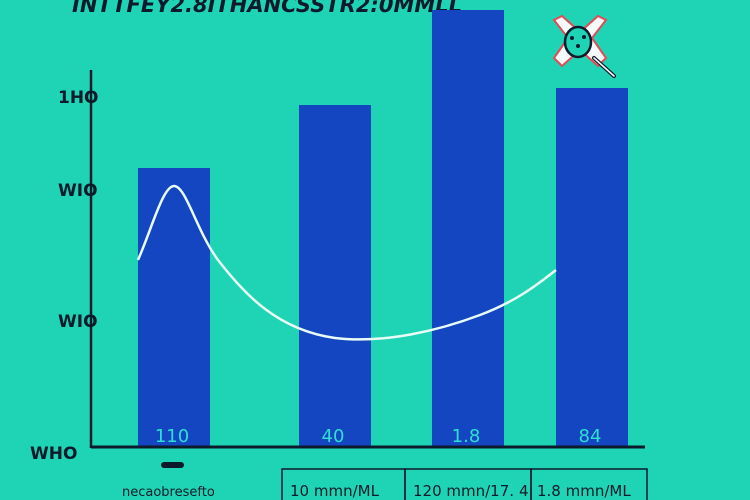  What do you see at coordinates (78, 191) in the screenshot?
I see `y-tick-label-3: WIO` at bounding box center [78, 191].